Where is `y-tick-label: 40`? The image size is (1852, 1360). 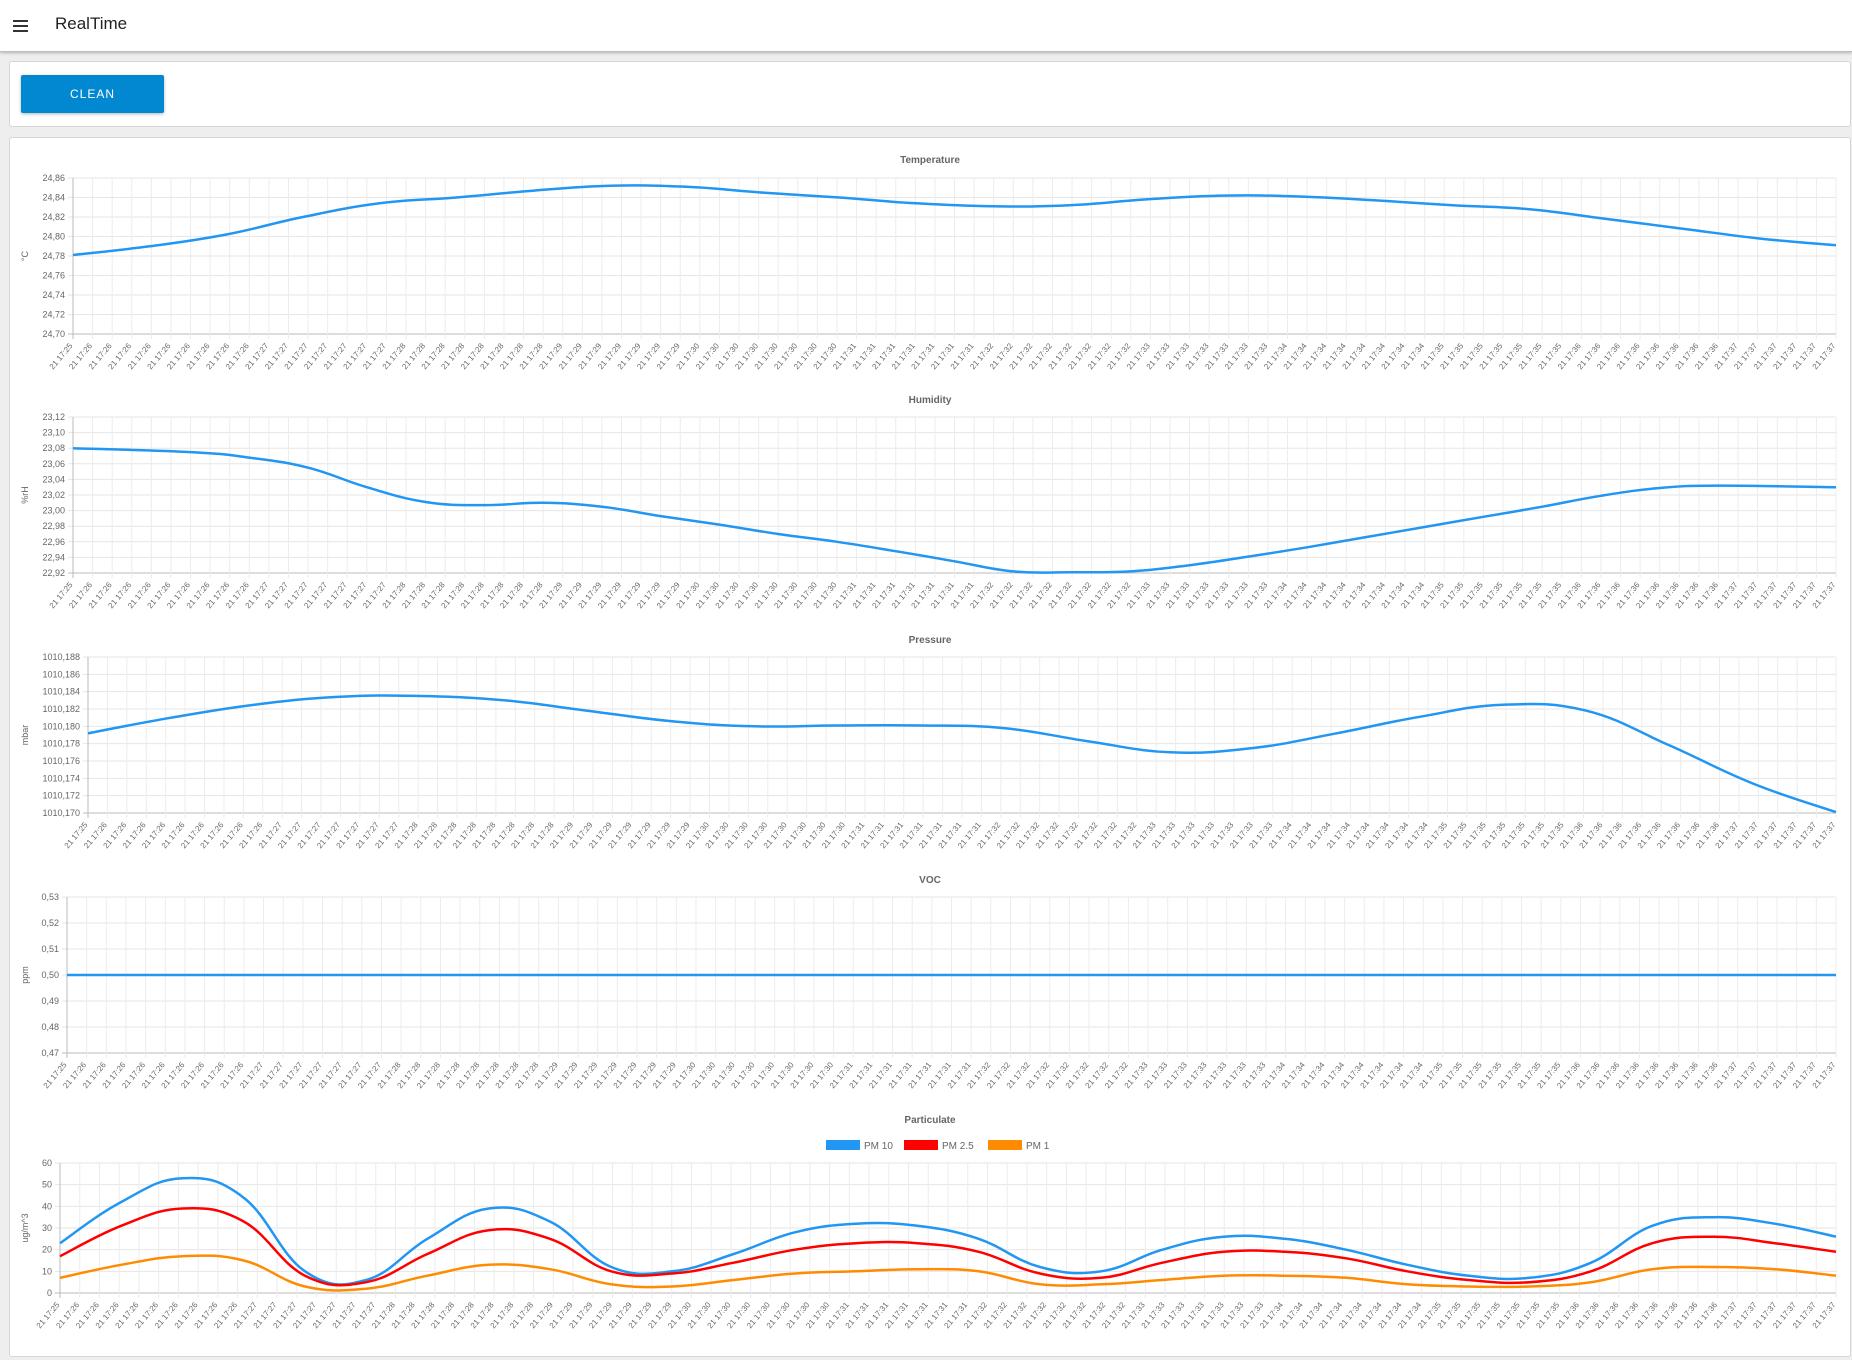
y-tick-label: 40 is located at coordinates (47, 1206).